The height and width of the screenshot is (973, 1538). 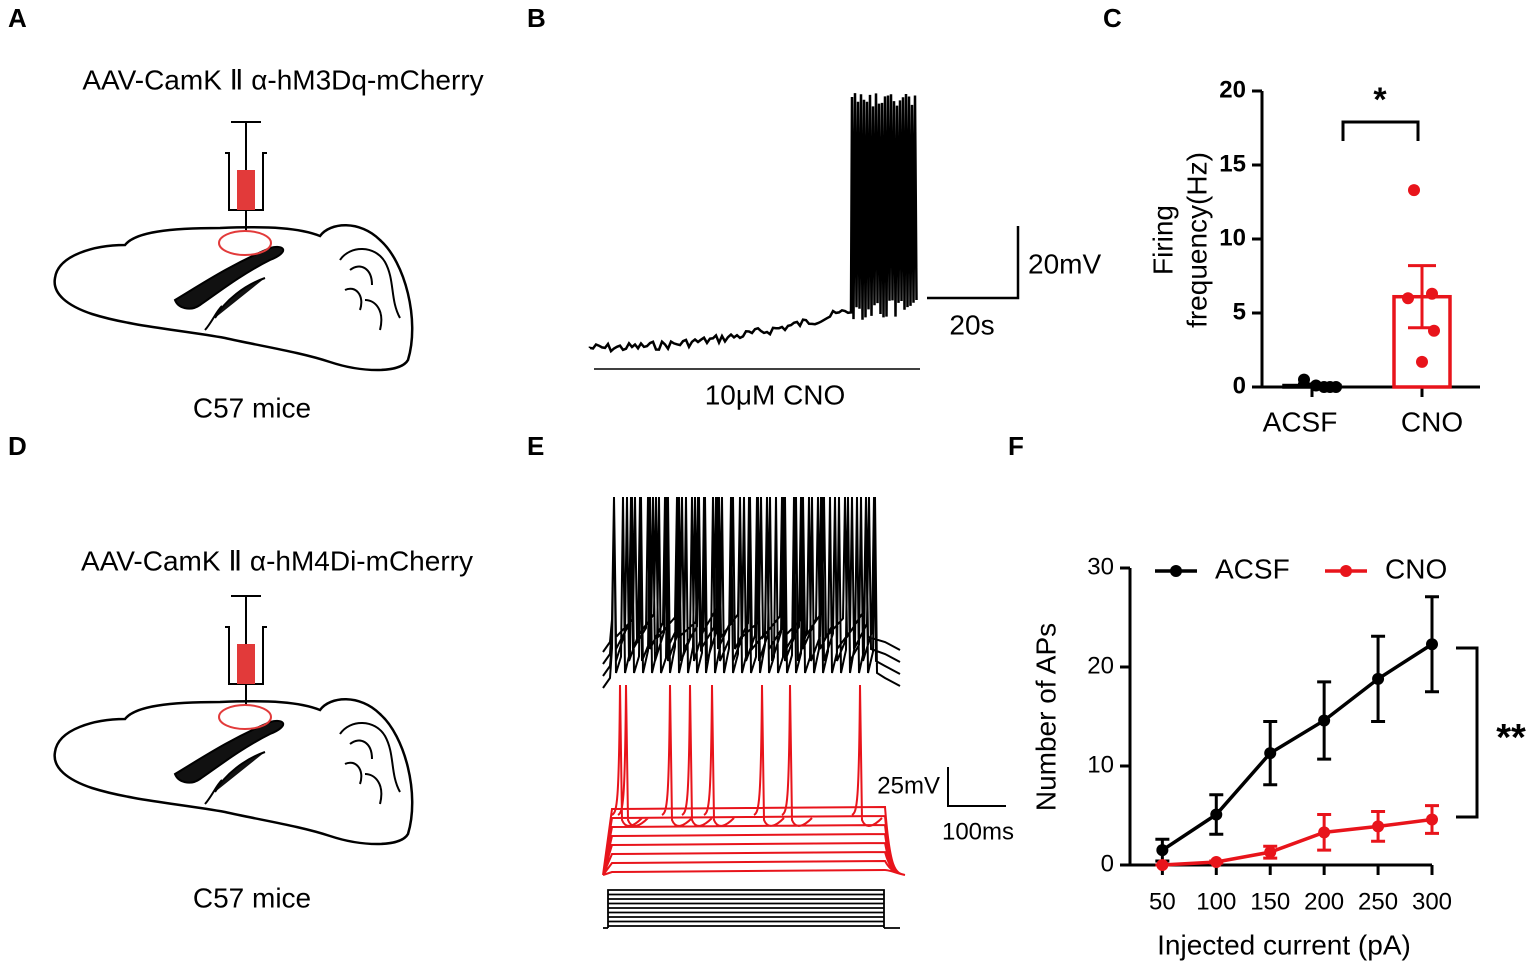 What do you see at coordinates (1324, 901) in the screenshot?
I see `x-tick-label: 200` at bounding box center [1324, 901].